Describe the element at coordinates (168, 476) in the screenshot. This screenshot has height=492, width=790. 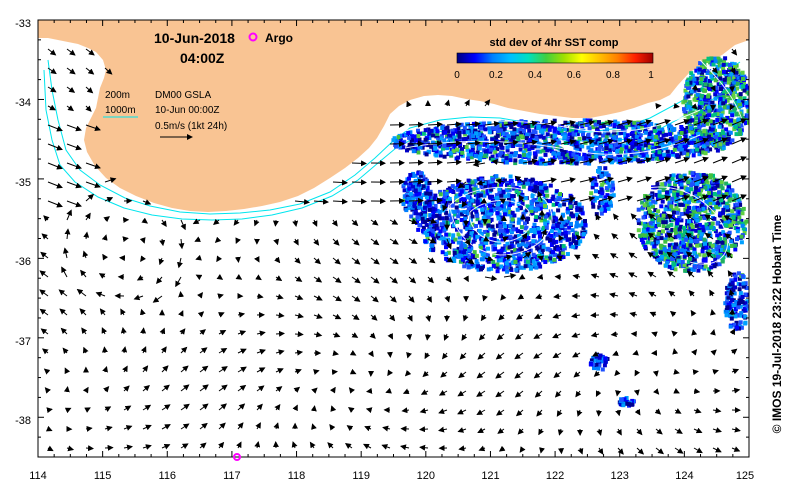
I see `x-tick-label: 116` at that location.